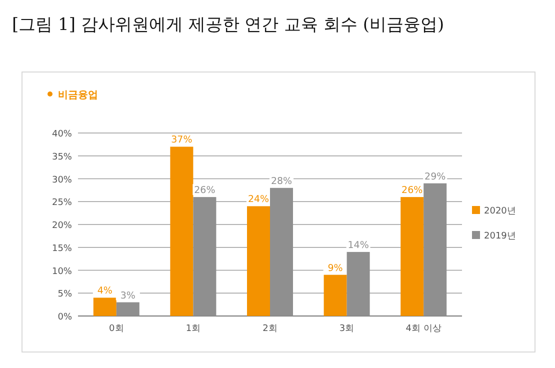 The image size is (555, 368). I want to click on y-tick-label: 30%, so click(62, 180).